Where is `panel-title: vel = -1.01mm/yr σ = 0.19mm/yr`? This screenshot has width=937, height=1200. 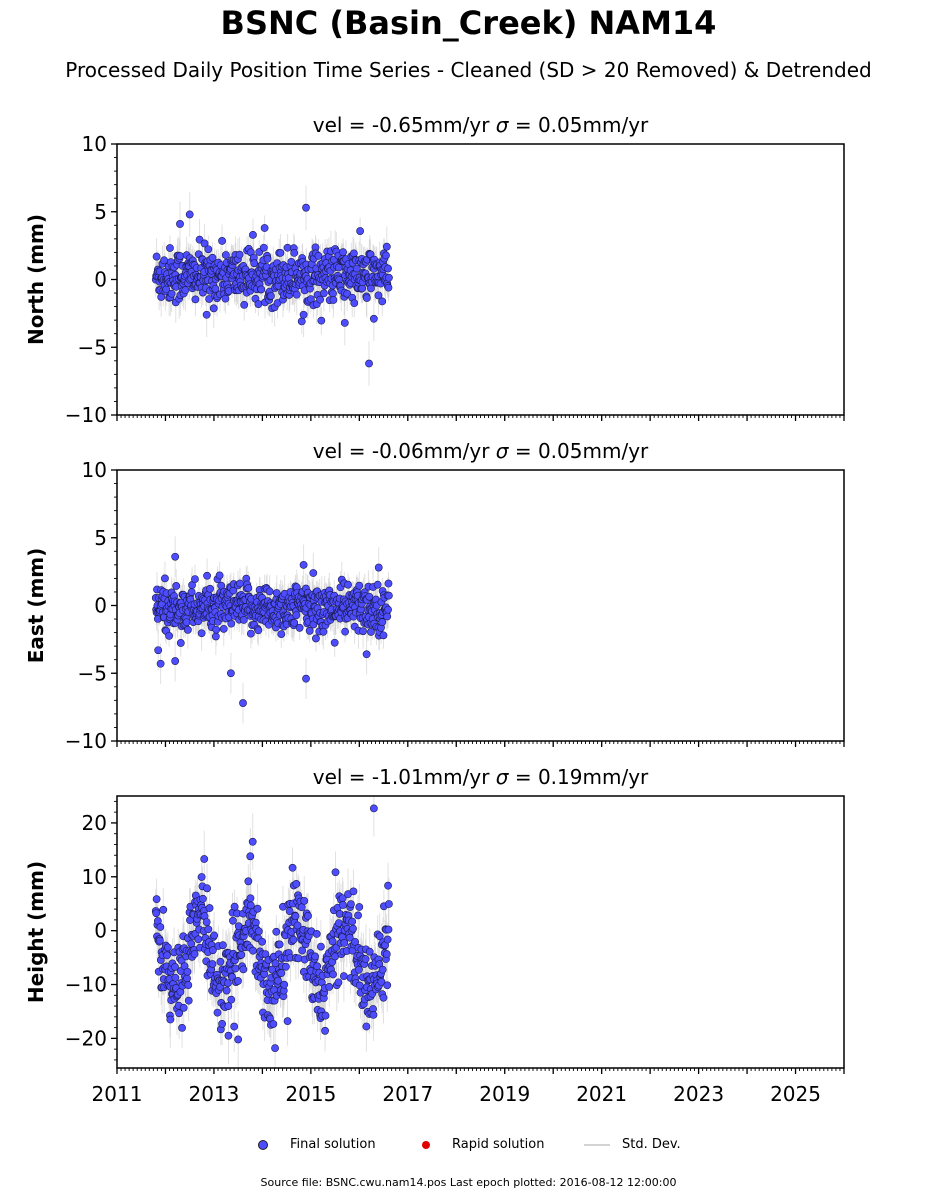
panel-title: vel = -1.01mm/yr σ = 0.19mm/yr is located at coordinates (481, 777).